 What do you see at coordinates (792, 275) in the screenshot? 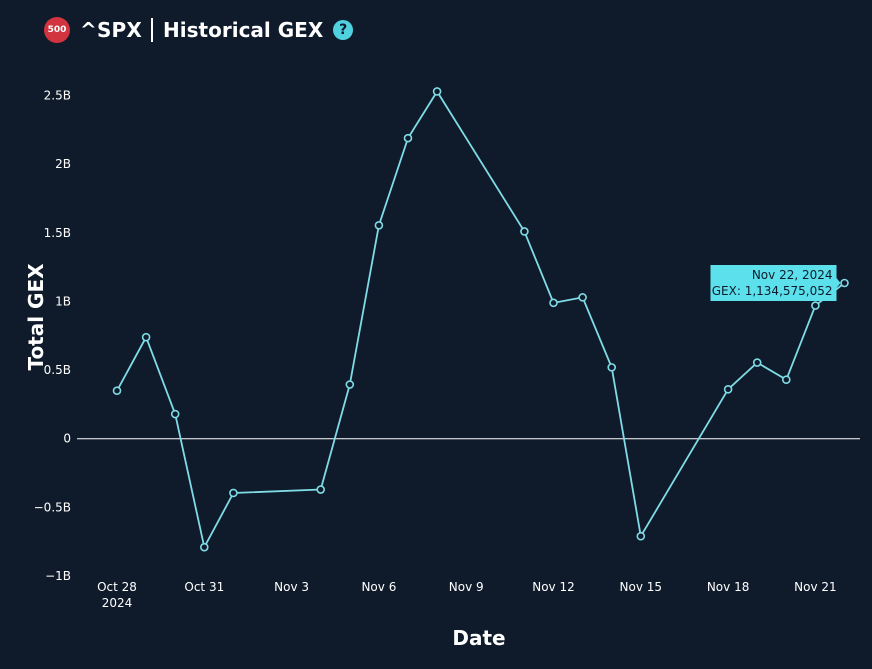
I see `tooltip-date: Nov 22, 2024` at bounding box center [792, 275].